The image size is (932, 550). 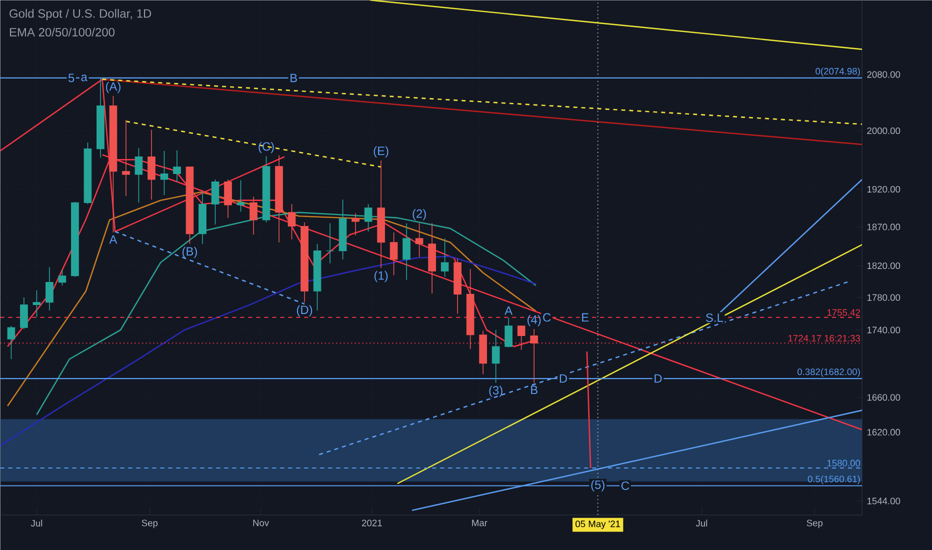 What do you see at coordinates (84, 78) in the screenshot?
I see `annotation: a` at bounding box center [84, 78].